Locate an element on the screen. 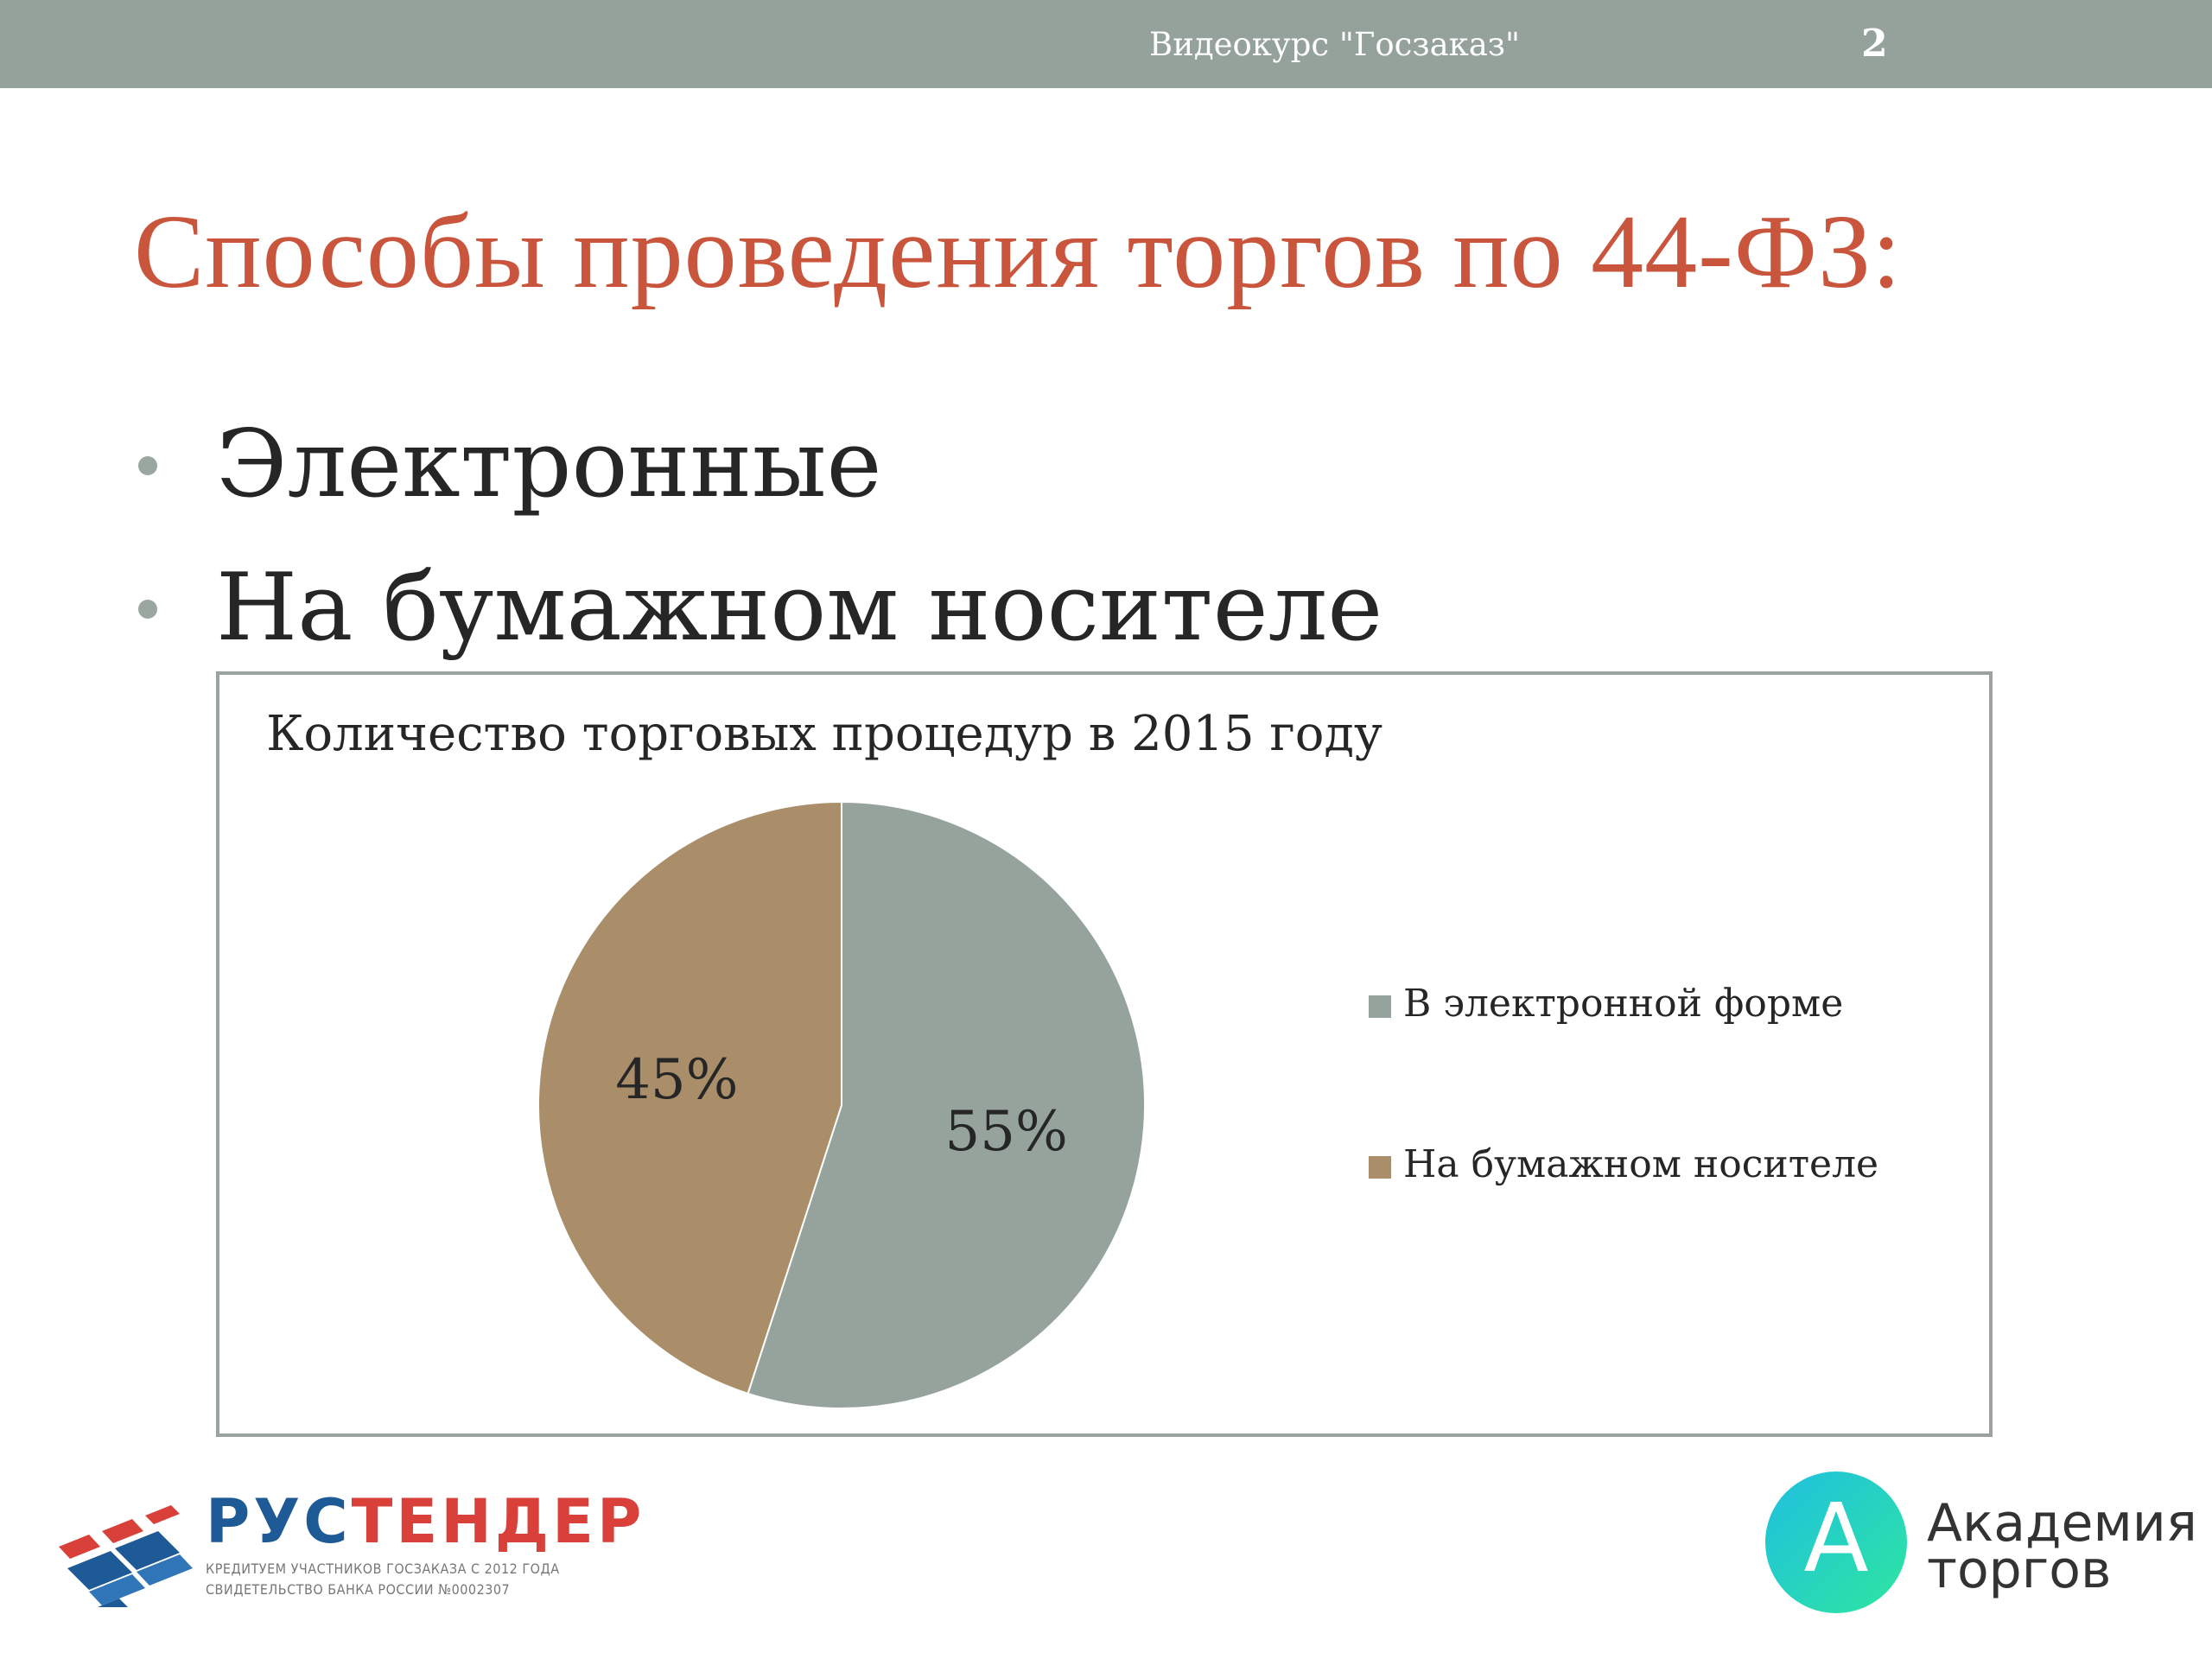  akademia-logo: А Академия торгов is located at coordinates (1980, 1546).